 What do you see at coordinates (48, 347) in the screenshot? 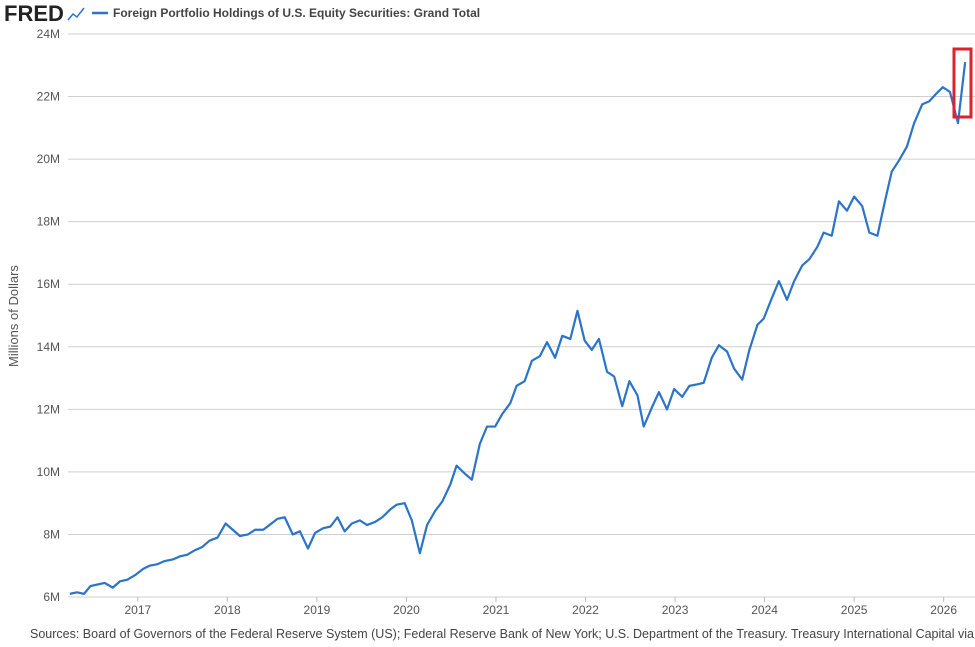
I see `y-tick-label: 14M` at bounding box center [48, 347].